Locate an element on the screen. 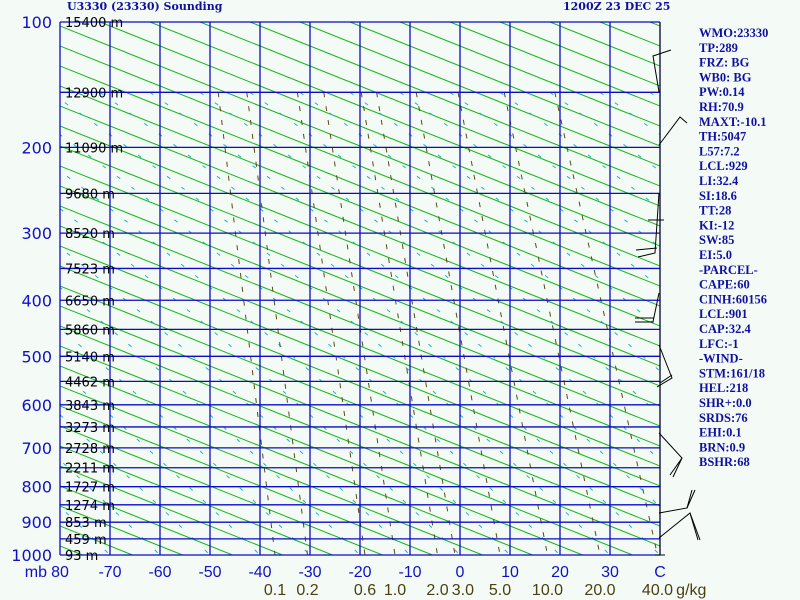  pressure-tick-label: 300 is located at coordinates (36, 233).